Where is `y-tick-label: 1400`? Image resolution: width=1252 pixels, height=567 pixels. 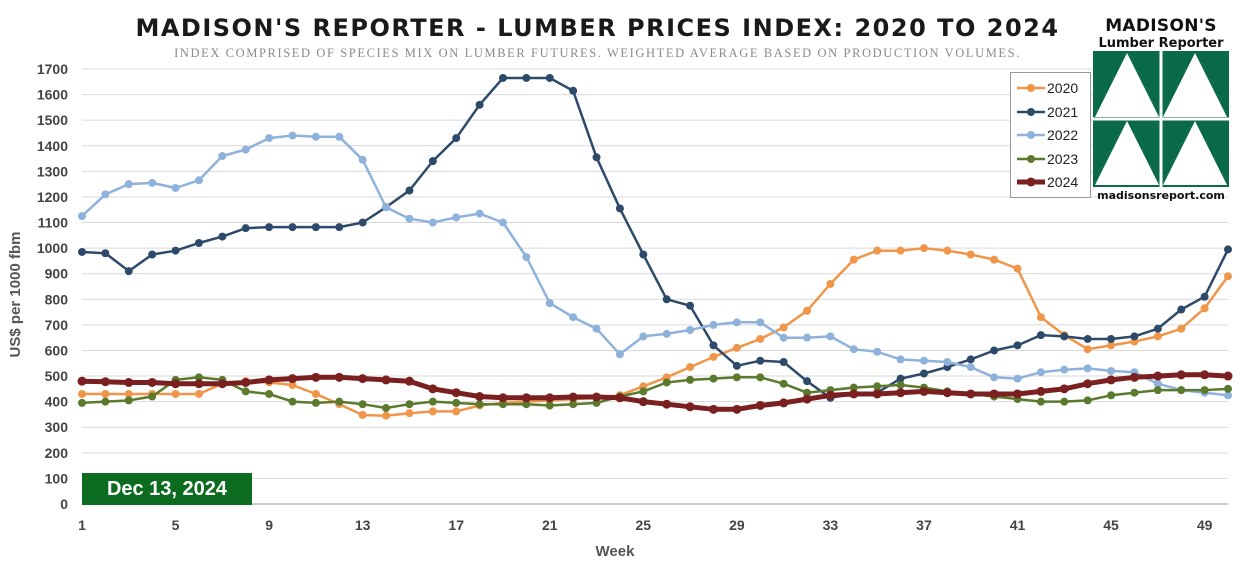 y-tick-label: 1400 is located at coordinates (52, 146).